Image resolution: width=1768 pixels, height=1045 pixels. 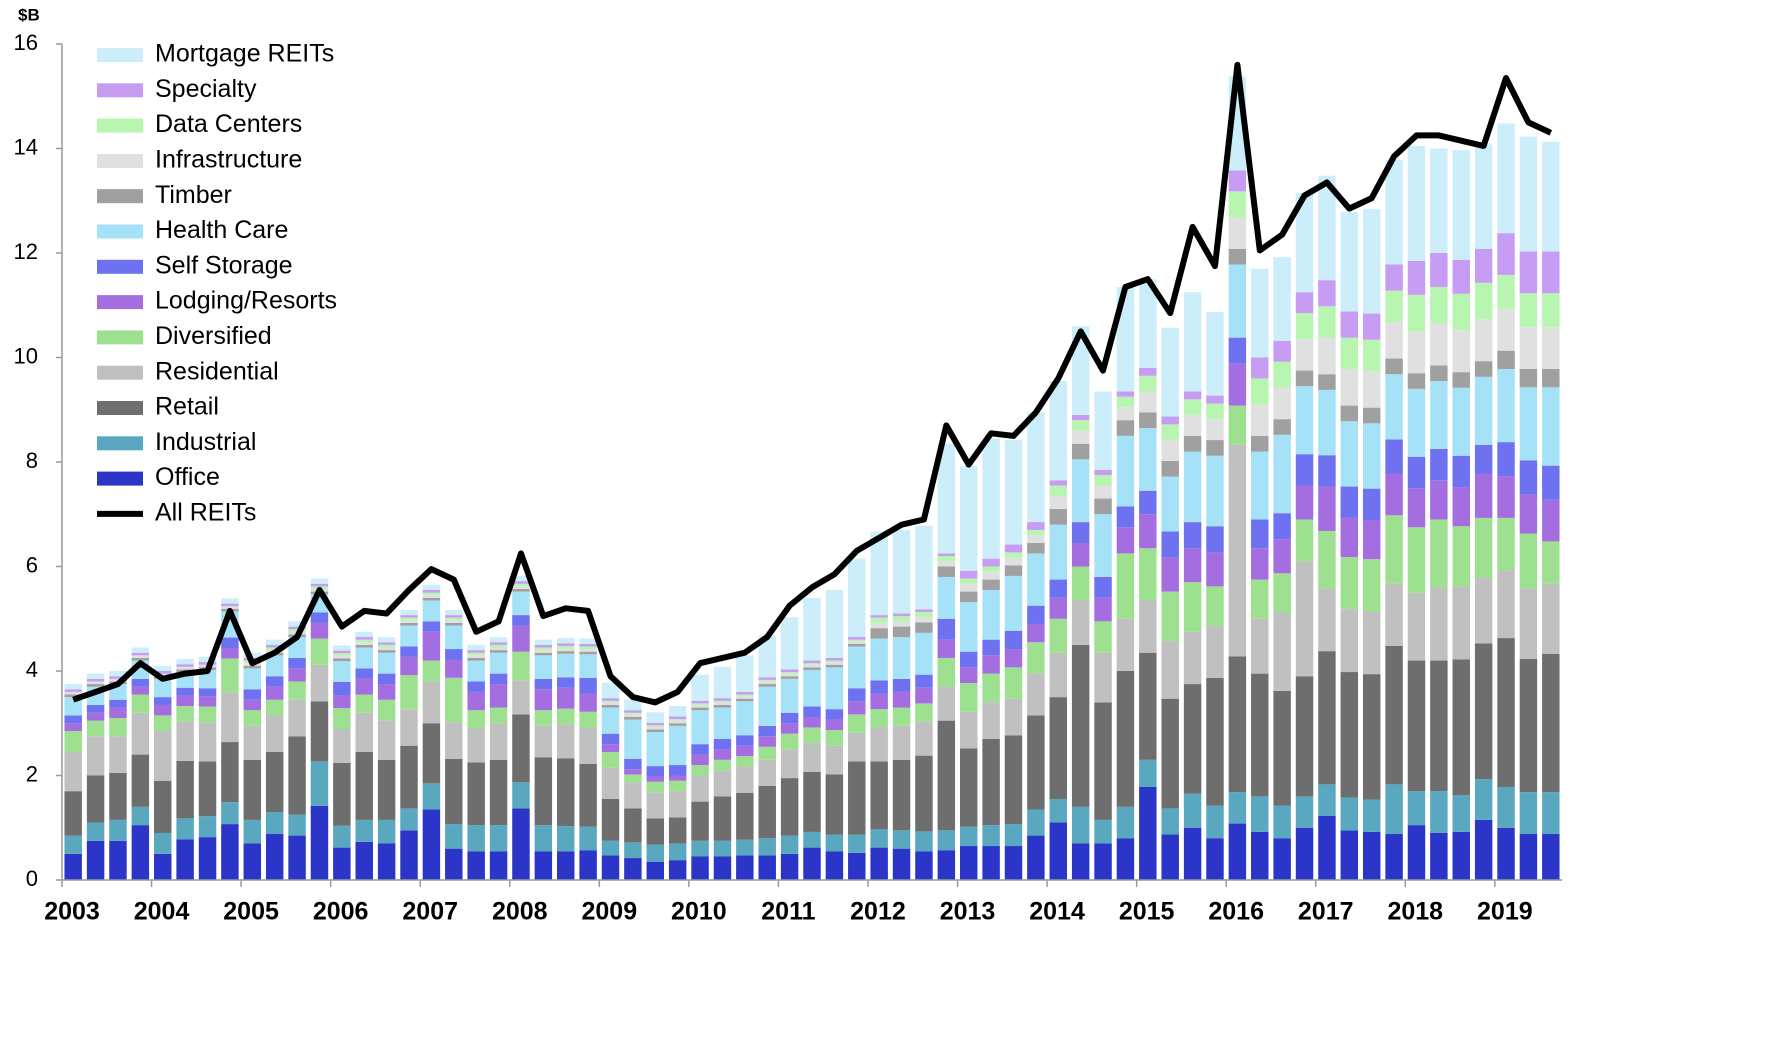 What do you see at coordinates (205, 442) in the screenshot?
I see `legend-label: Industrial` at bounding box center [205, 442].